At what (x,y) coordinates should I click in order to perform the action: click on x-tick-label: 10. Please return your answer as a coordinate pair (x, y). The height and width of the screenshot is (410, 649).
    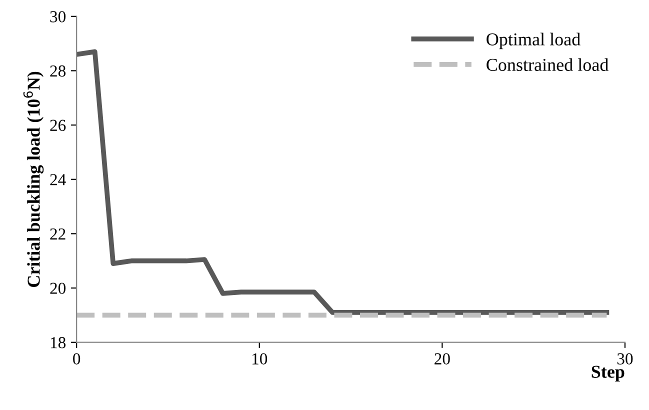
    Looking at the image, I should click on (260, 358).